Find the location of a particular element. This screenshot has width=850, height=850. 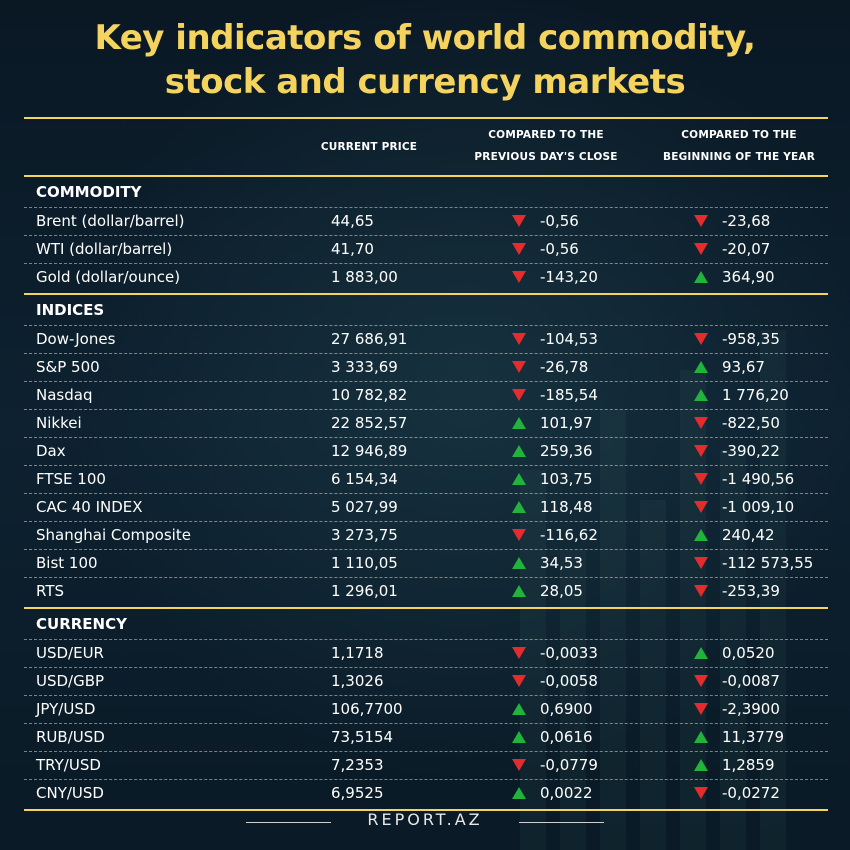

table-row: WTI (dollar/barrel) 41,70 -0,56 -20,07 is located at coordinates (426, 249).